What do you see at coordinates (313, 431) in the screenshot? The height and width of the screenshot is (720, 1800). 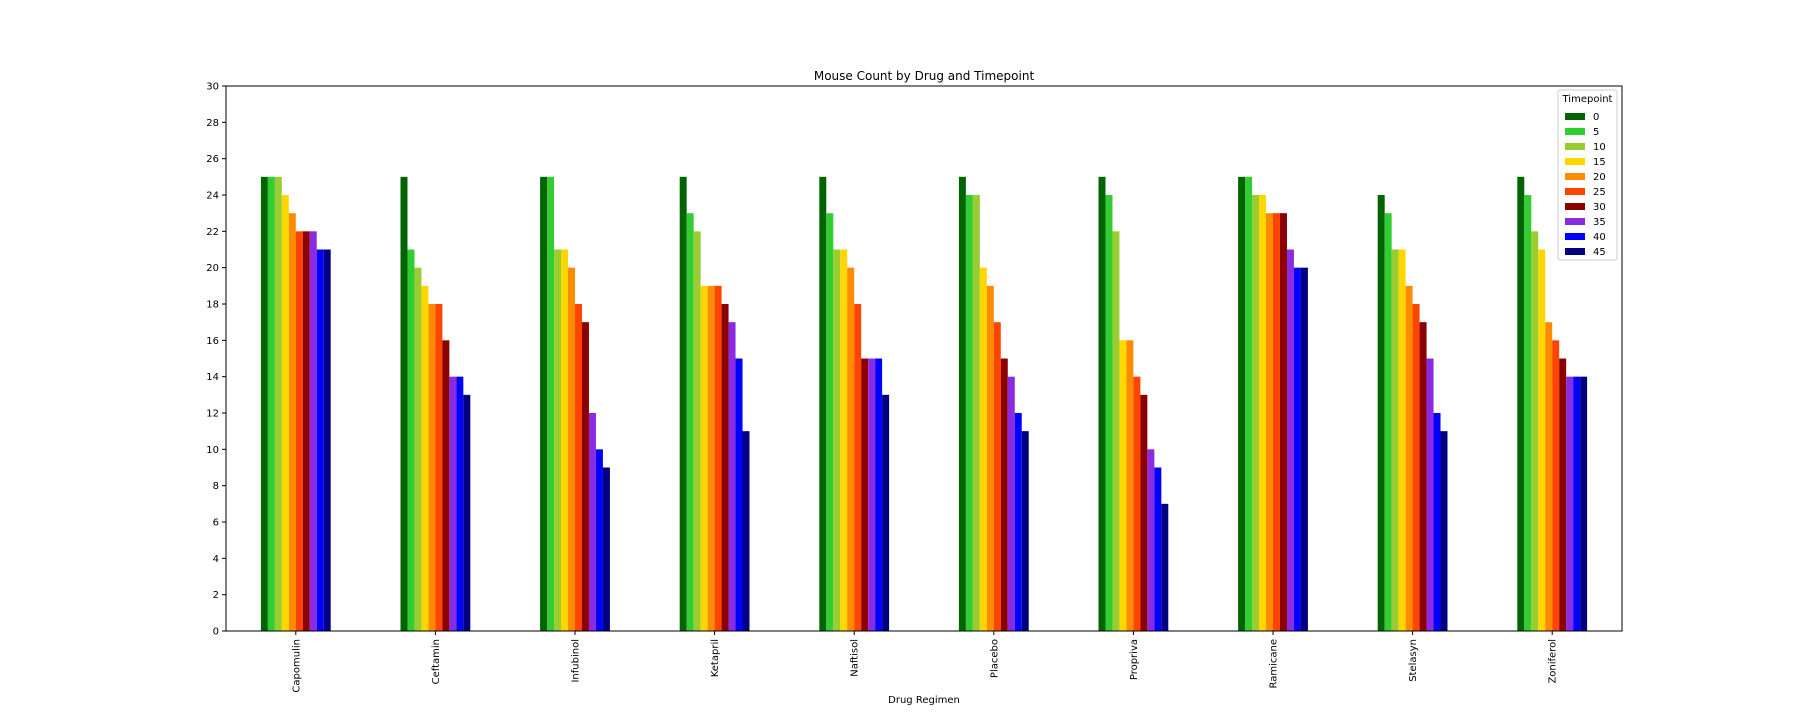 I see `bar-capomulin-t35` at bounding box center [313, 431].